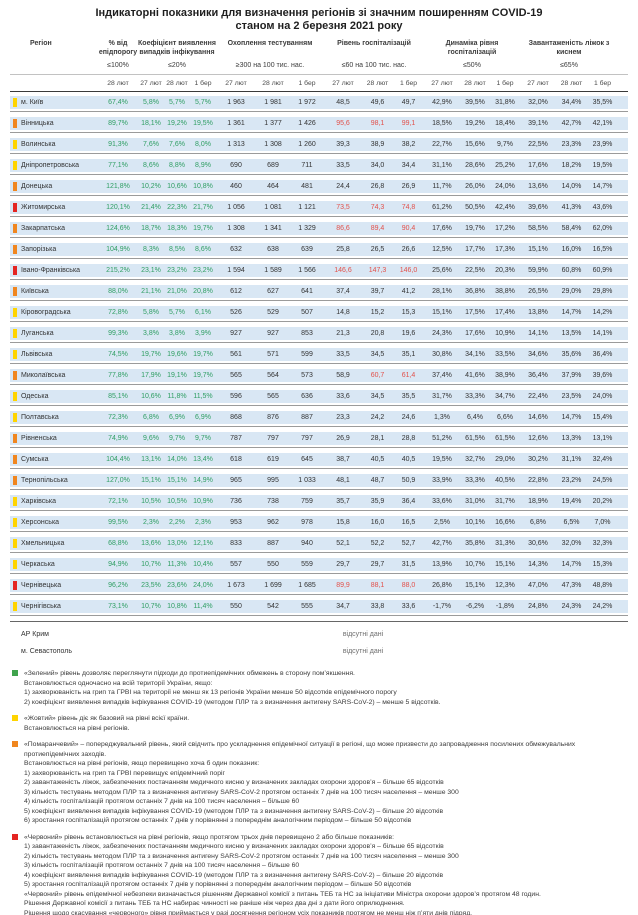 The height and width of the screenshot is (915, 638). What do you see at coordinates (236, 564) in the screenshot?
I see `testing-coverage-value: 557` at bounding box center [236, 564].